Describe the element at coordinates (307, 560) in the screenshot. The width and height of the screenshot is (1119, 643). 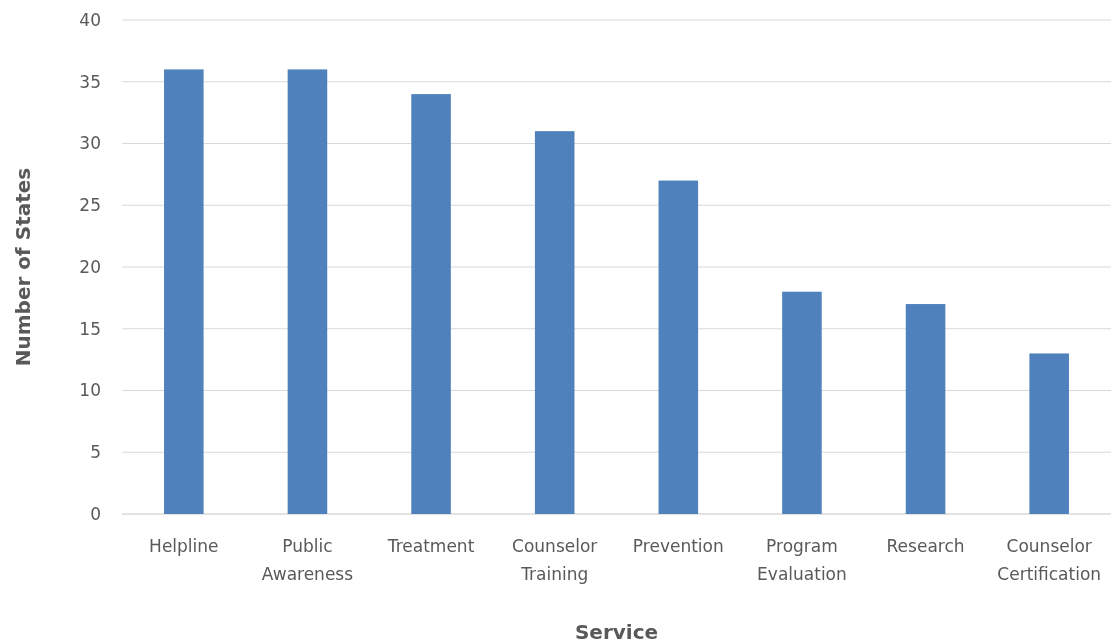
I see `x-tick-label: Public Awareness` at that location.